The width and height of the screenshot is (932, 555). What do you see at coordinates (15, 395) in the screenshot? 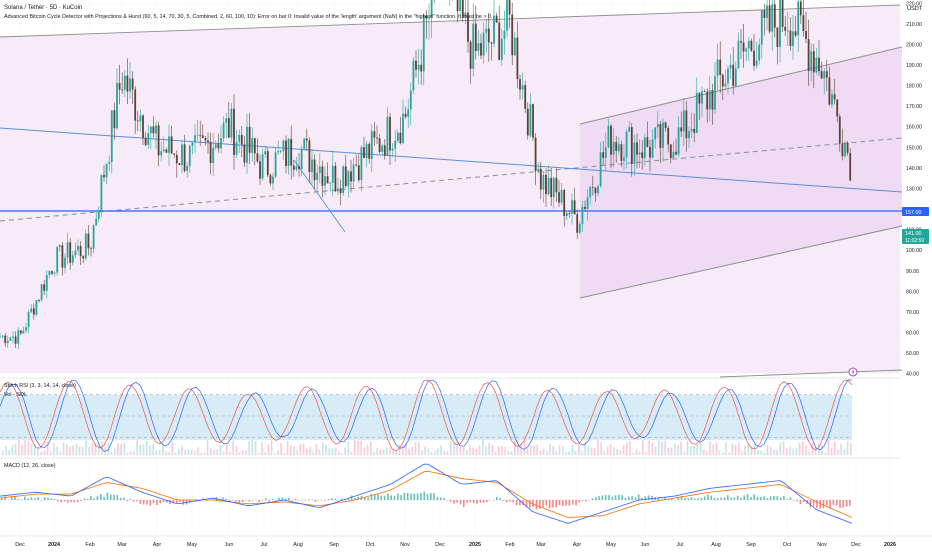
I see `volume-title: Vol · SOL` at bounding box center [15, 395].